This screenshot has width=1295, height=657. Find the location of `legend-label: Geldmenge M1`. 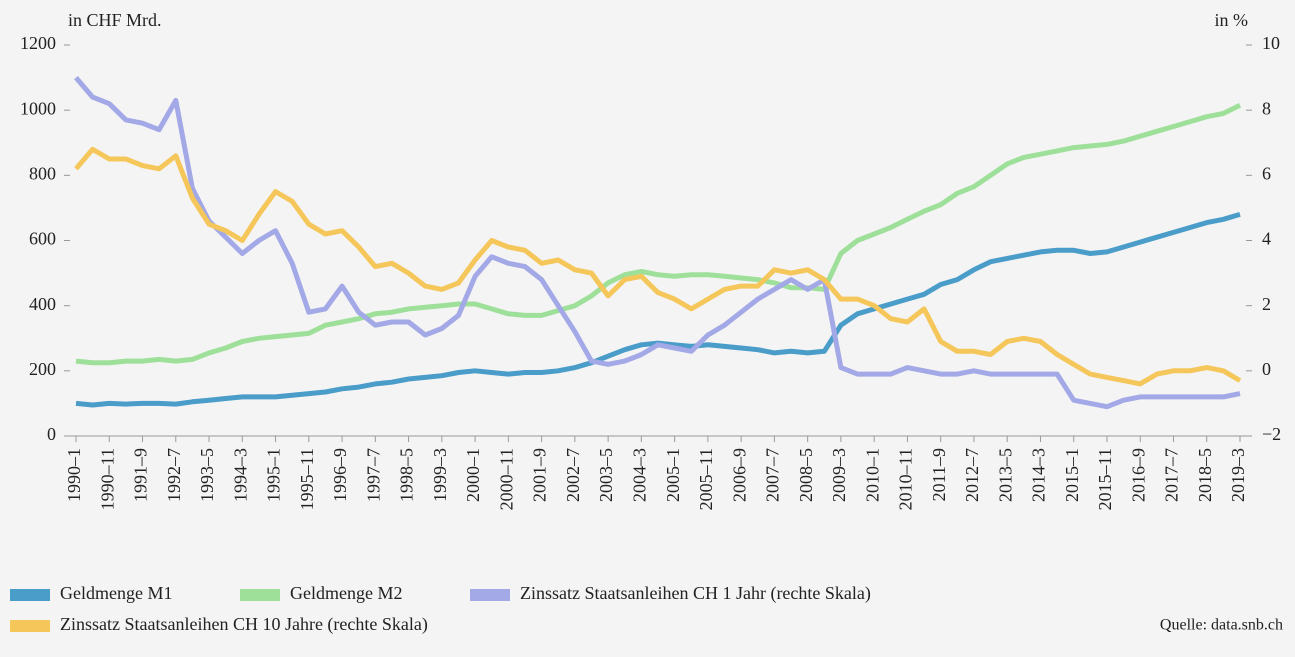

legend-label: Geldmenge M1 is located at coordinates (116, 593).